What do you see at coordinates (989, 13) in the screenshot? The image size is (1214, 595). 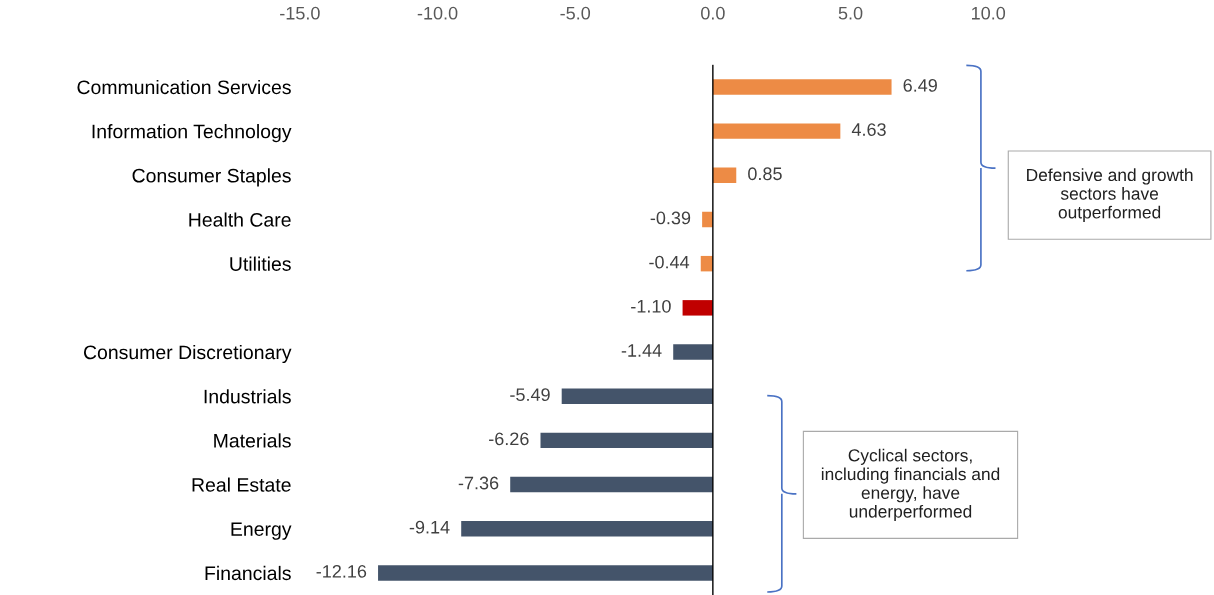 I see `x-tick-label: 10.0` at bounding box center [989, 13].